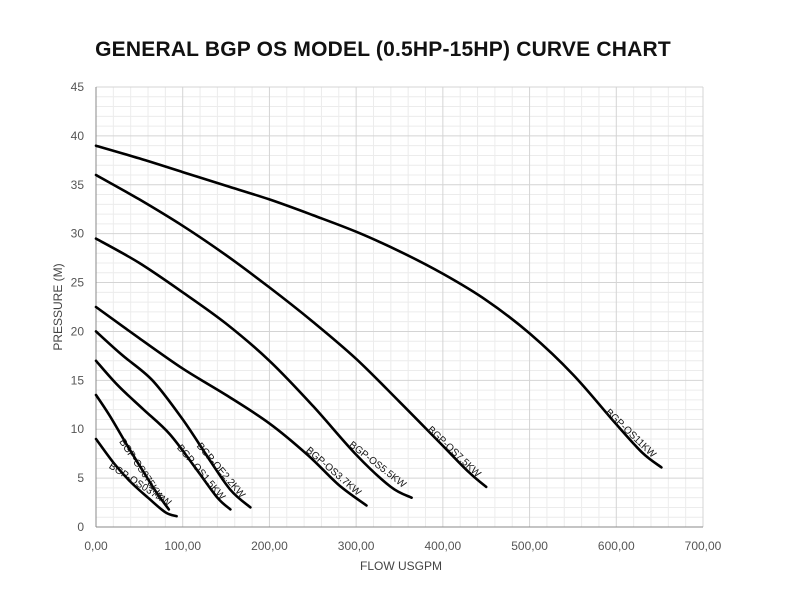  Describe the element at coordinates (78, 331) in the screenshot. I see `y-tick-label: 20` at that location.